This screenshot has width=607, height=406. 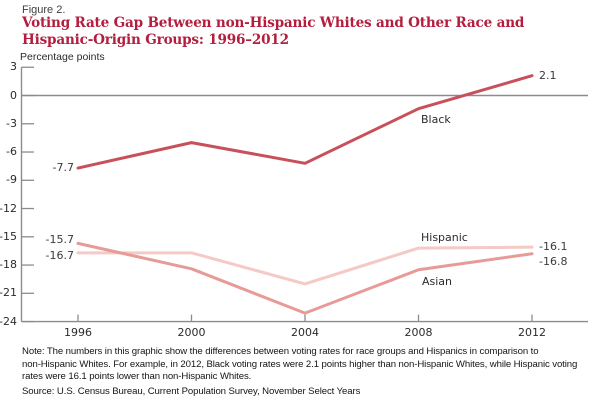 What do you see at coordinates (8, 236) in the screenshot?
I see `y-tick-label: -15` at bounding box center [8, 236].